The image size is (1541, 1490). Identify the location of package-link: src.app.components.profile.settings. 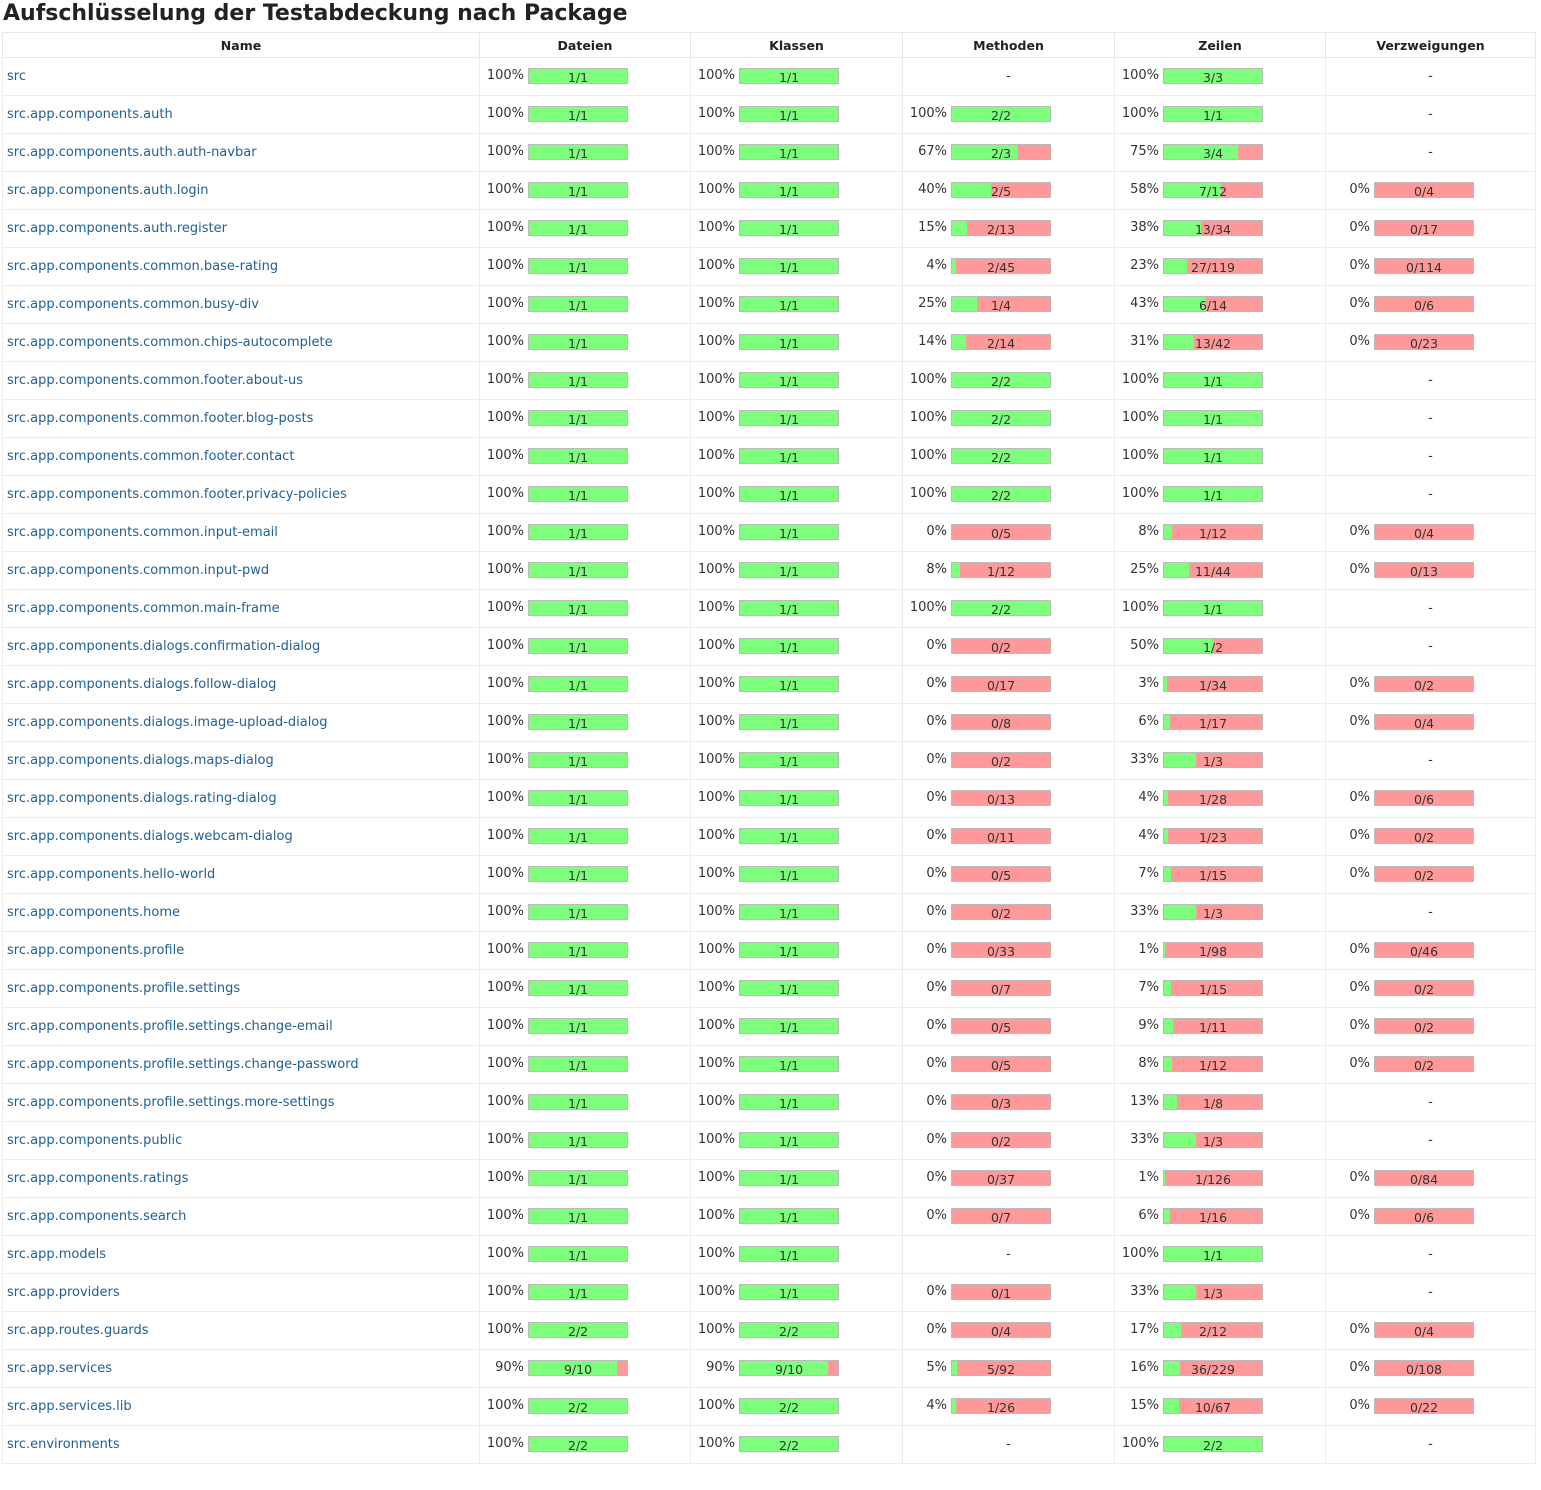
(124, 988).